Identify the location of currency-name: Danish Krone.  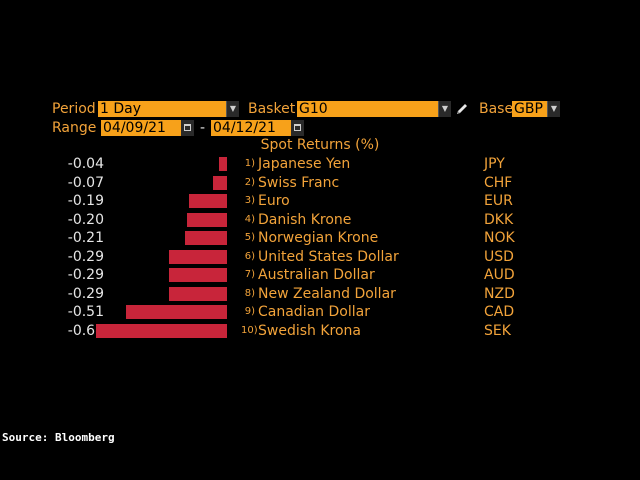
(305, 219).